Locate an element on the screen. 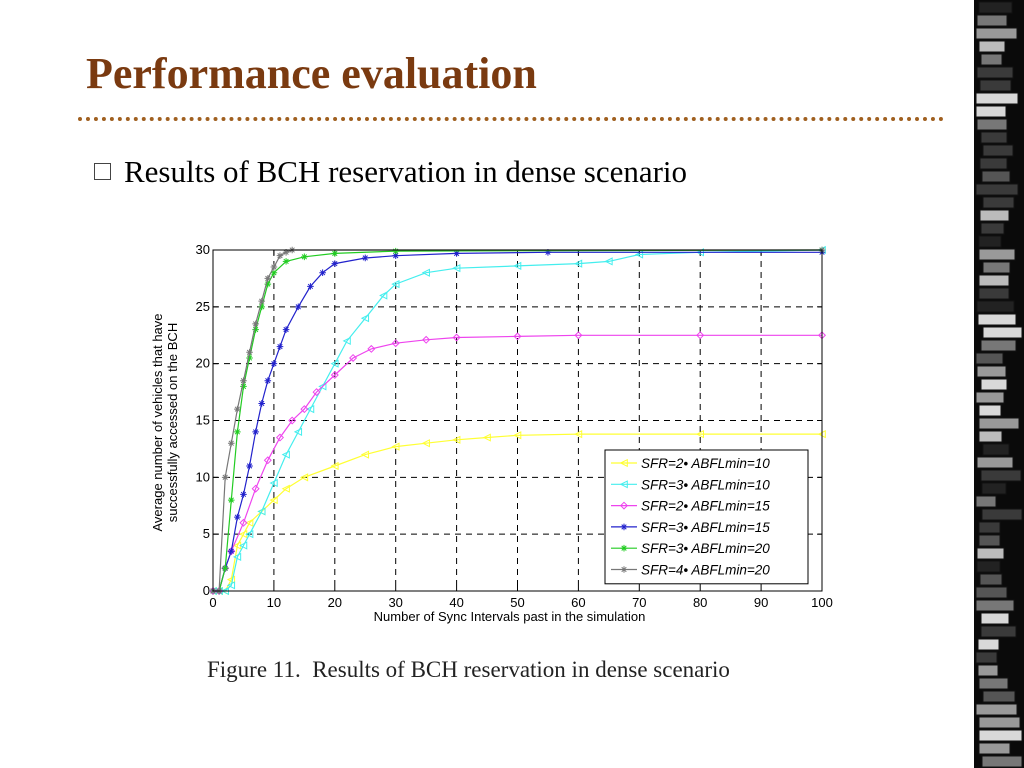 The width and height of the screenshot is (1024, 768). title-divider is located at coordinates (511, 119).